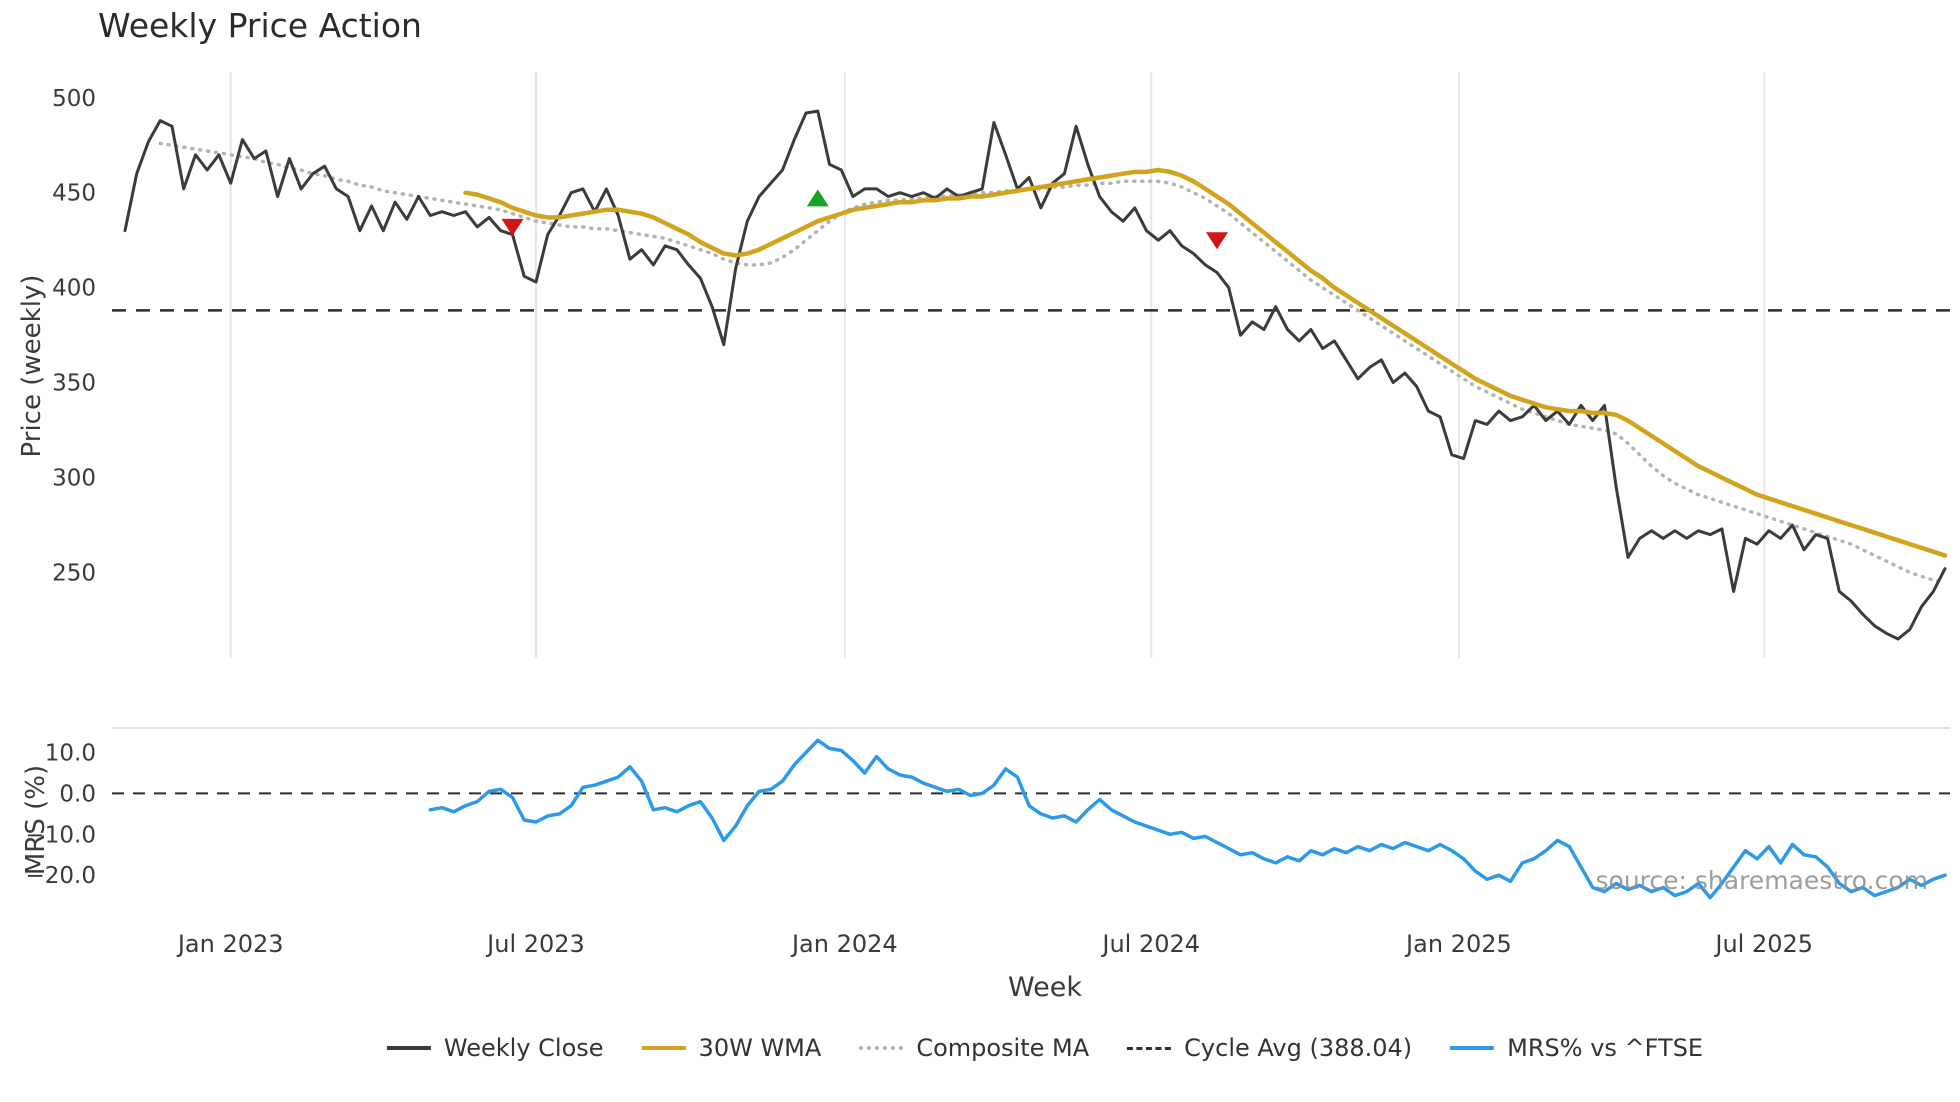 This screenshot has width=1960, height=1102. What do you see at coordinates (74, 479) in the screenshot?
I see `y-tick-label: 300` at bounding box center [74, 479].